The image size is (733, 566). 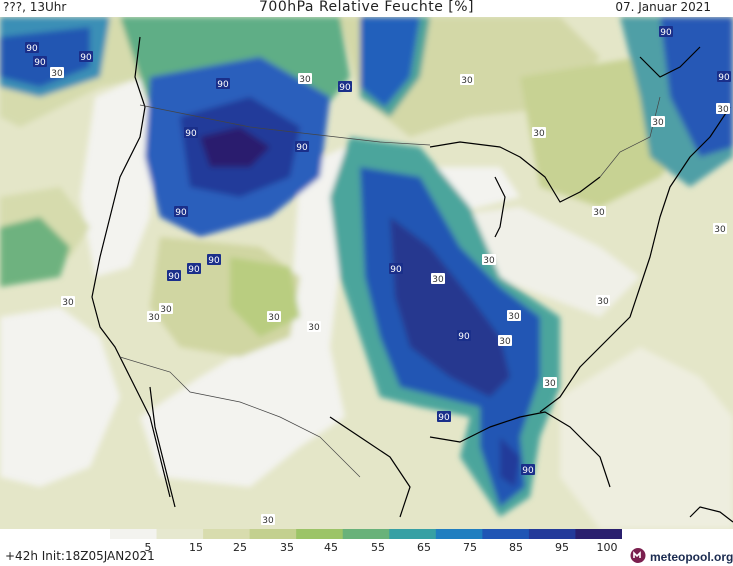 I want to click on colorbar-tick-label: 65, so click(x=424, y=547).